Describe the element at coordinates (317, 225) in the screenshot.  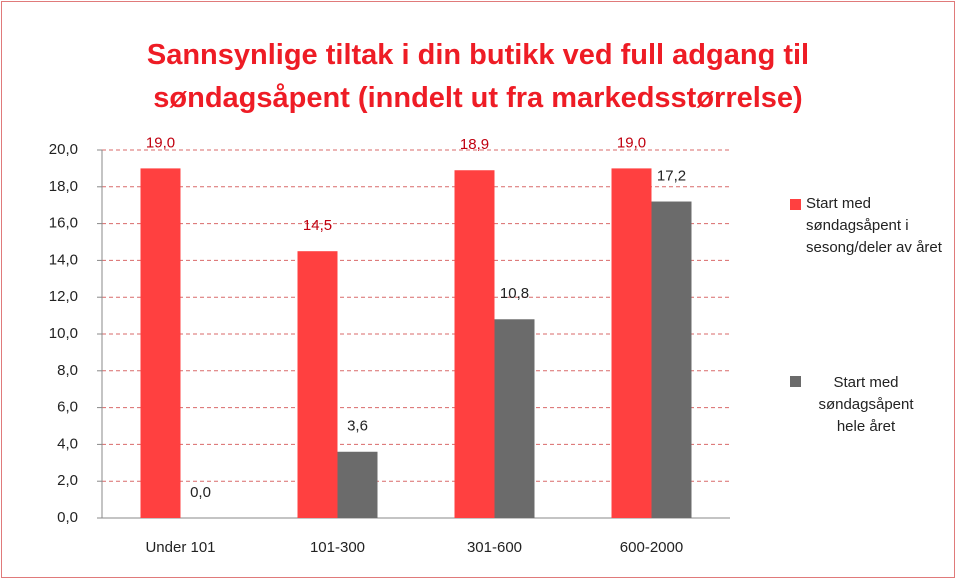
I see `value-label: 14,5` at that location.